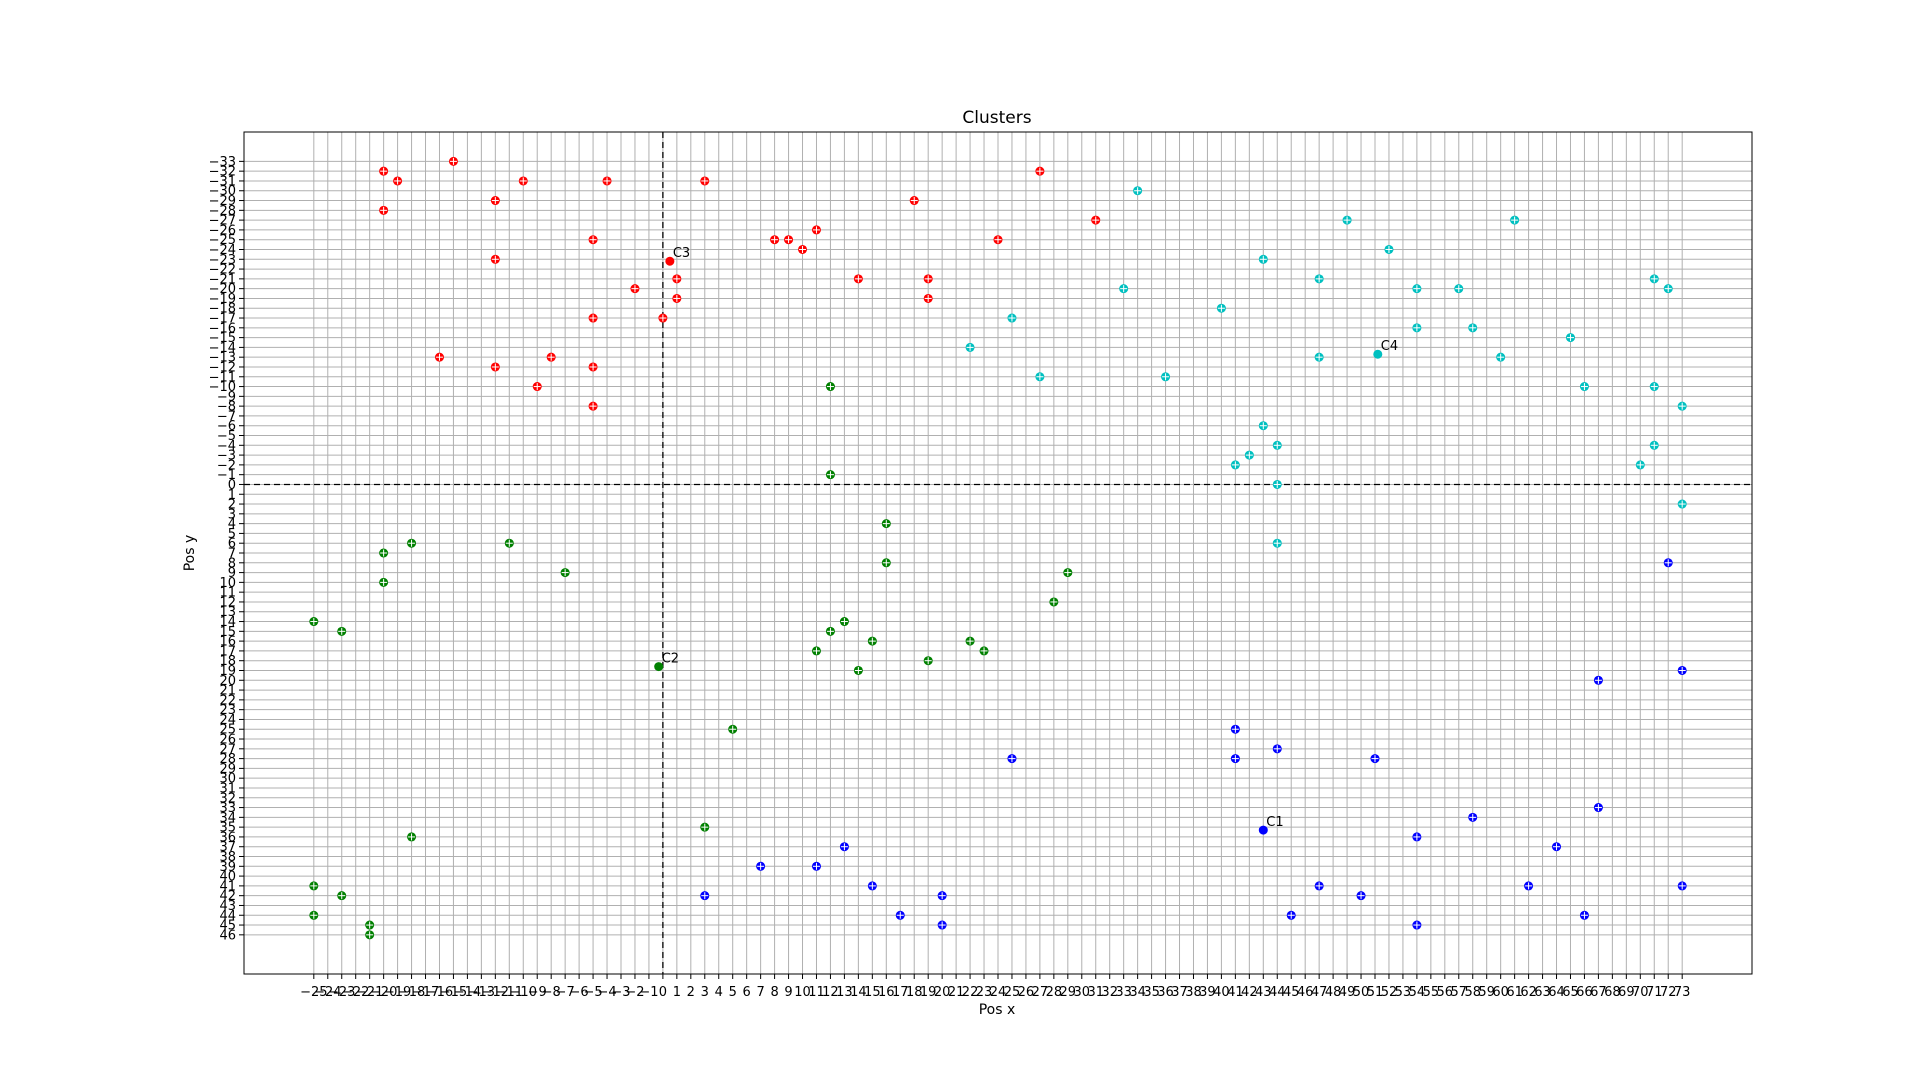 Image resolution: width=1920 pixels, height=1080 pixels. What do you see at coordinates (1305, 992) in the screenshot?
I see `x-tick-label: 46` at bounding box center [1305, 992].